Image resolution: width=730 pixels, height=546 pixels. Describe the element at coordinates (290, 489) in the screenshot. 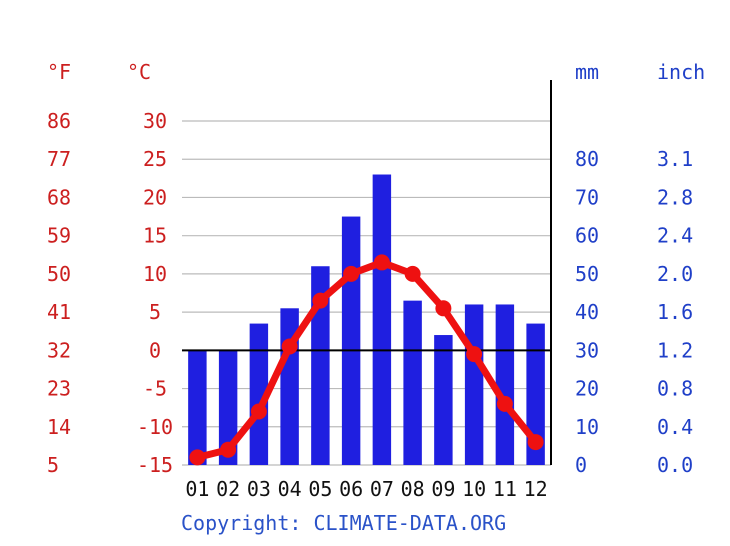

I see `month-tick-label: 04` at that location.